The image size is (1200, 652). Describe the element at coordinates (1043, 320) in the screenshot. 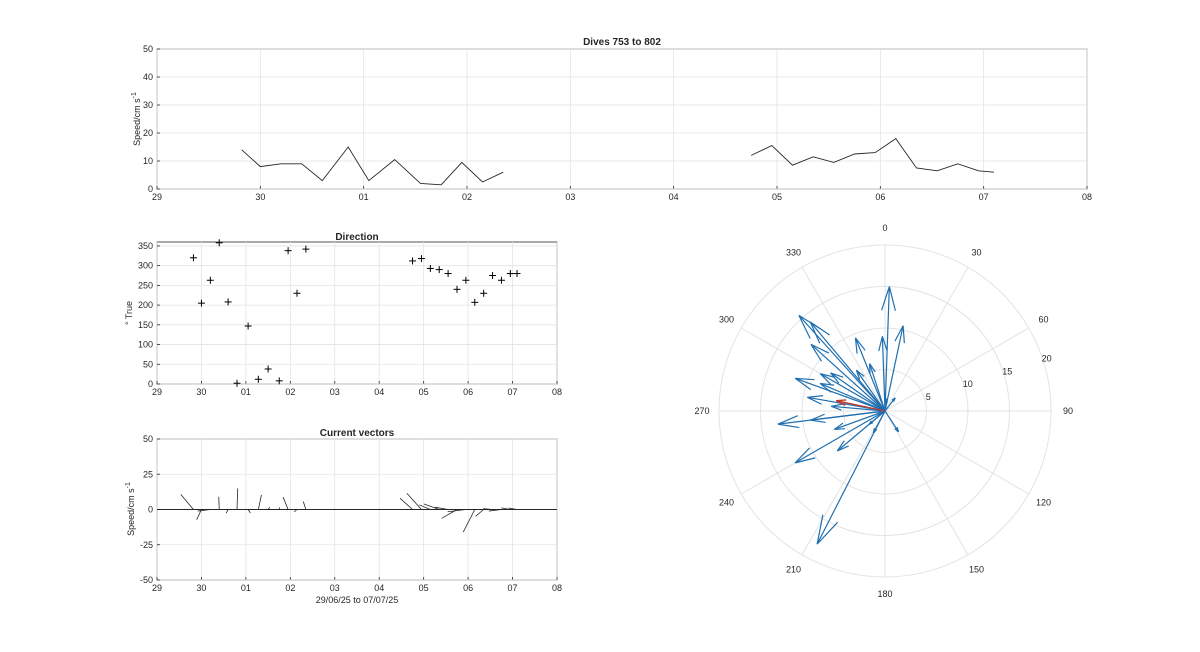

I see `polar-angle-label: 60` at that location.